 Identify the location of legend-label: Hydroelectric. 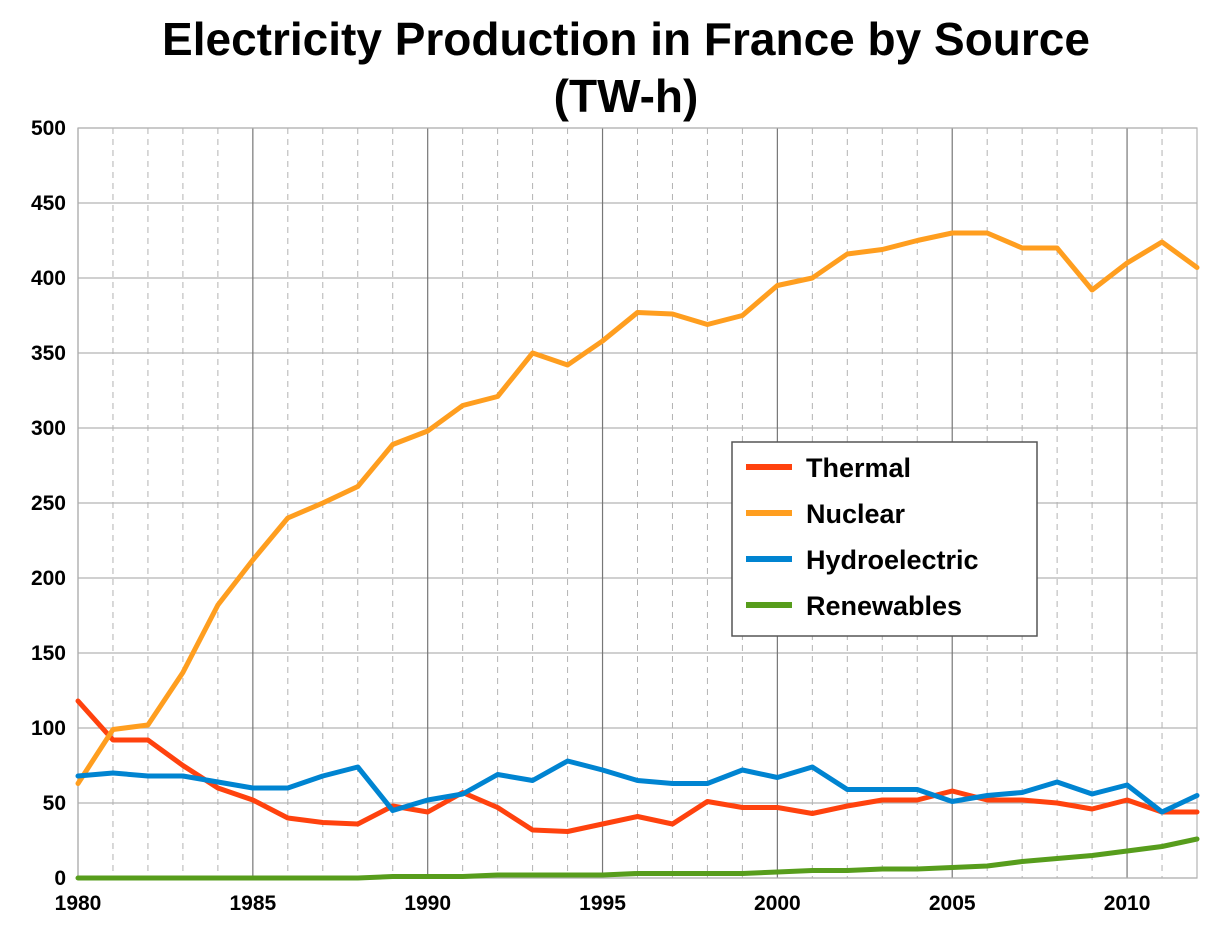
(892, 560).